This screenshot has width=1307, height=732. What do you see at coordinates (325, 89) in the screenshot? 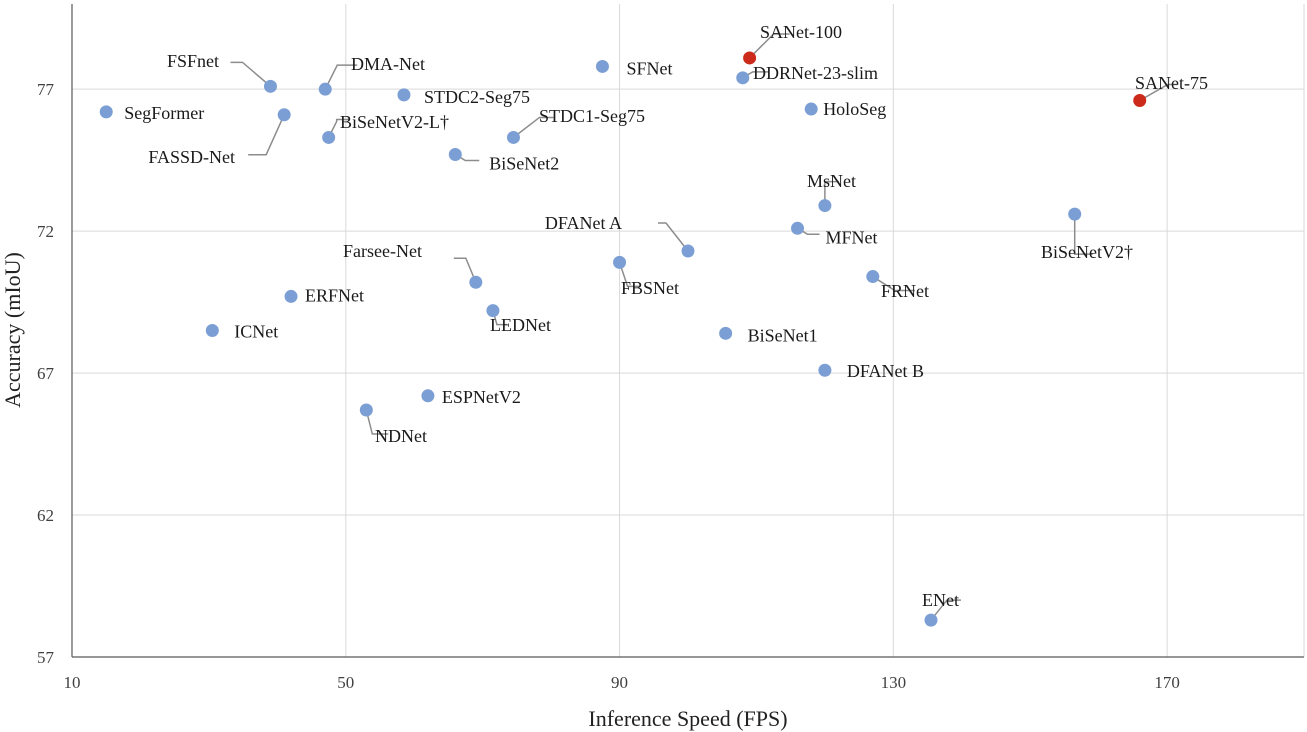
I see `point-dma-net` at bounding box center [325, 89].